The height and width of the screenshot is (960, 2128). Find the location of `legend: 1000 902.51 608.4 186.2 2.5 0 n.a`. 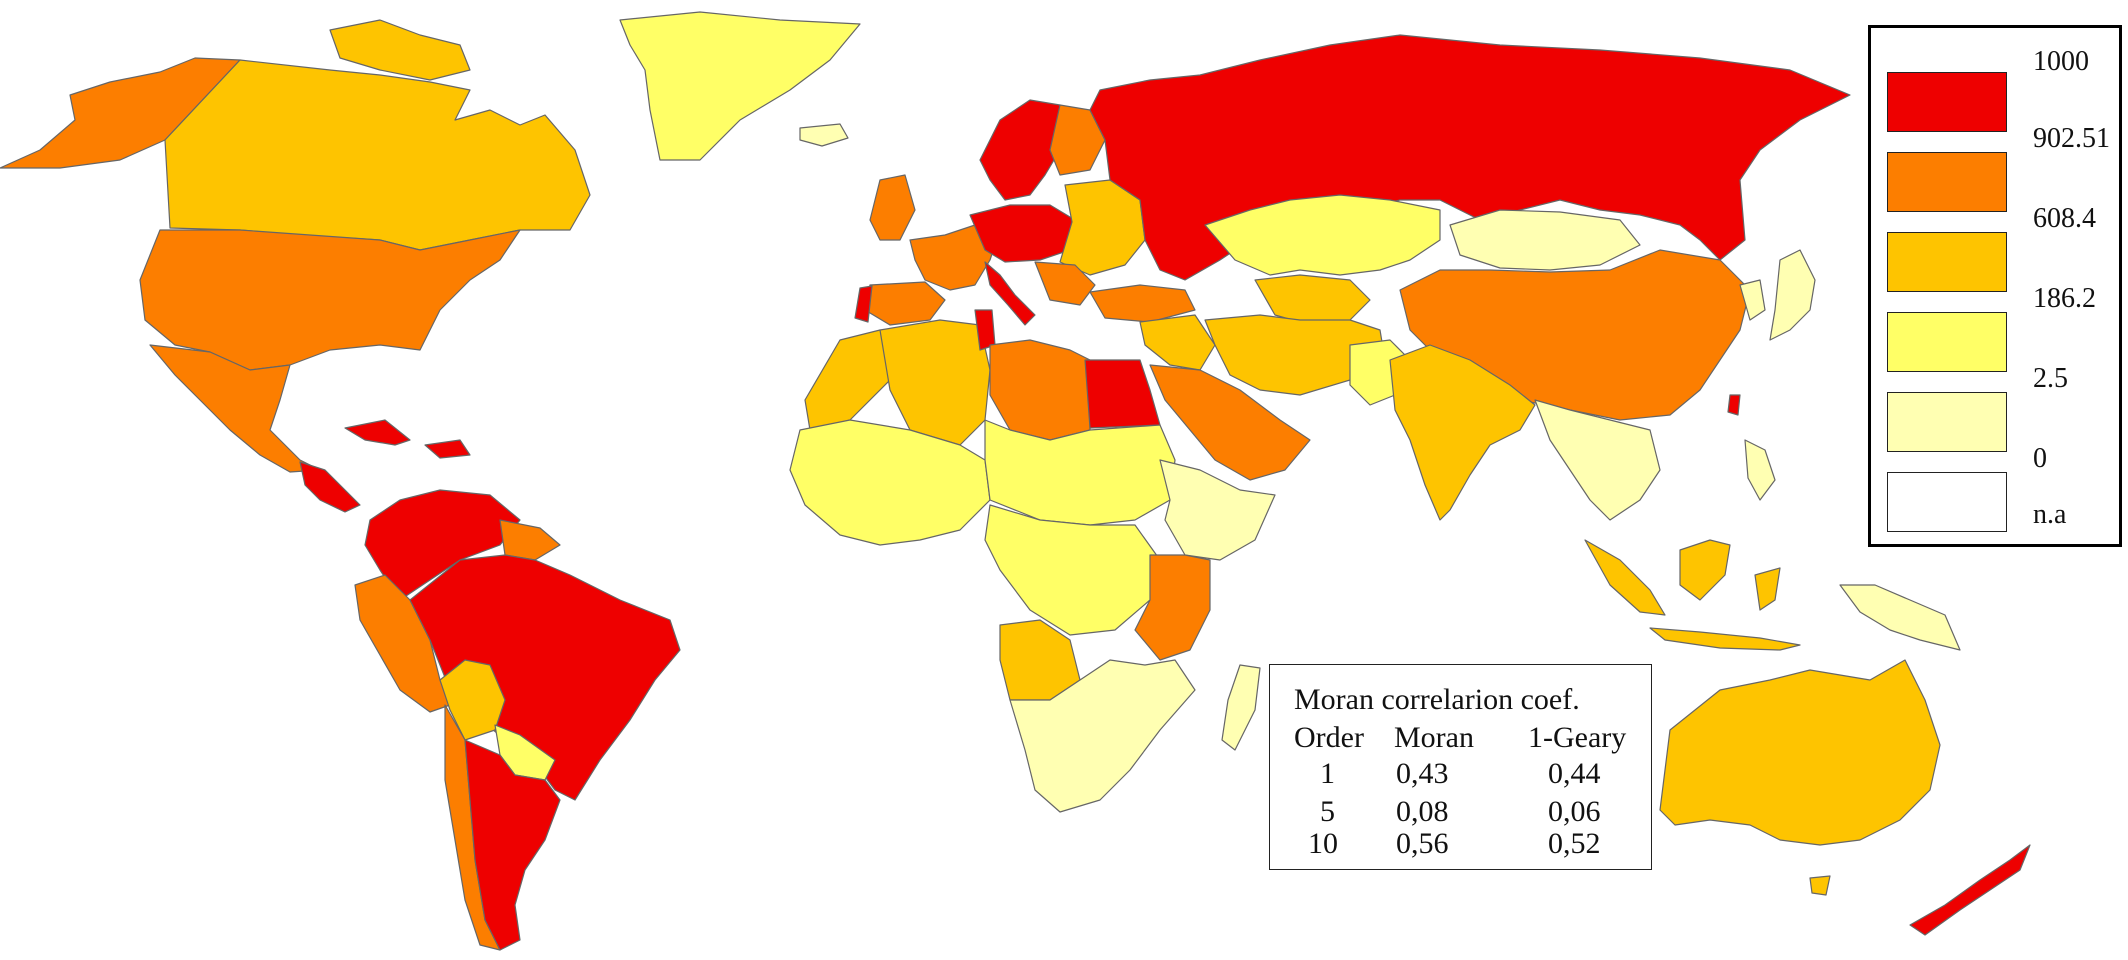

legend: 1000 902.51 608.4 186.2 2.5 0 n.a is located at coordinates (1995, 286).